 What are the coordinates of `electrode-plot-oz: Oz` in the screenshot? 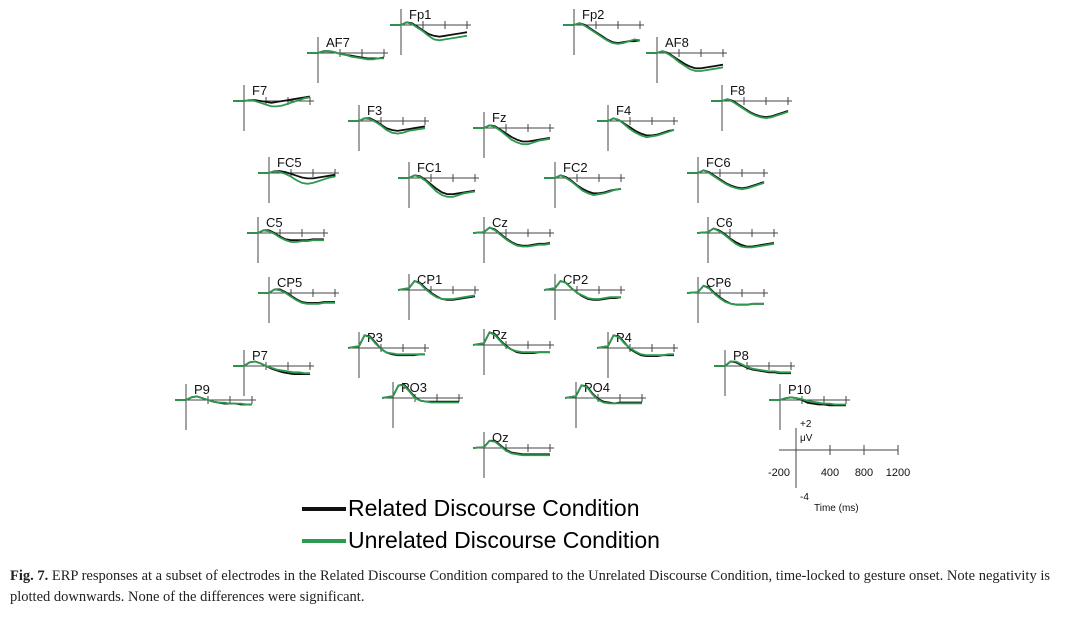 It's located at (513, 454).